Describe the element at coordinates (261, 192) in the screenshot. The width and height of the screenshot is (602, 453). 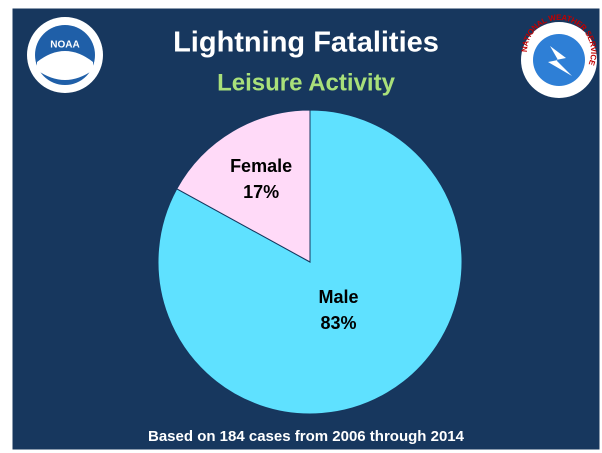
I see `slice-value-label: 17%` at that location.